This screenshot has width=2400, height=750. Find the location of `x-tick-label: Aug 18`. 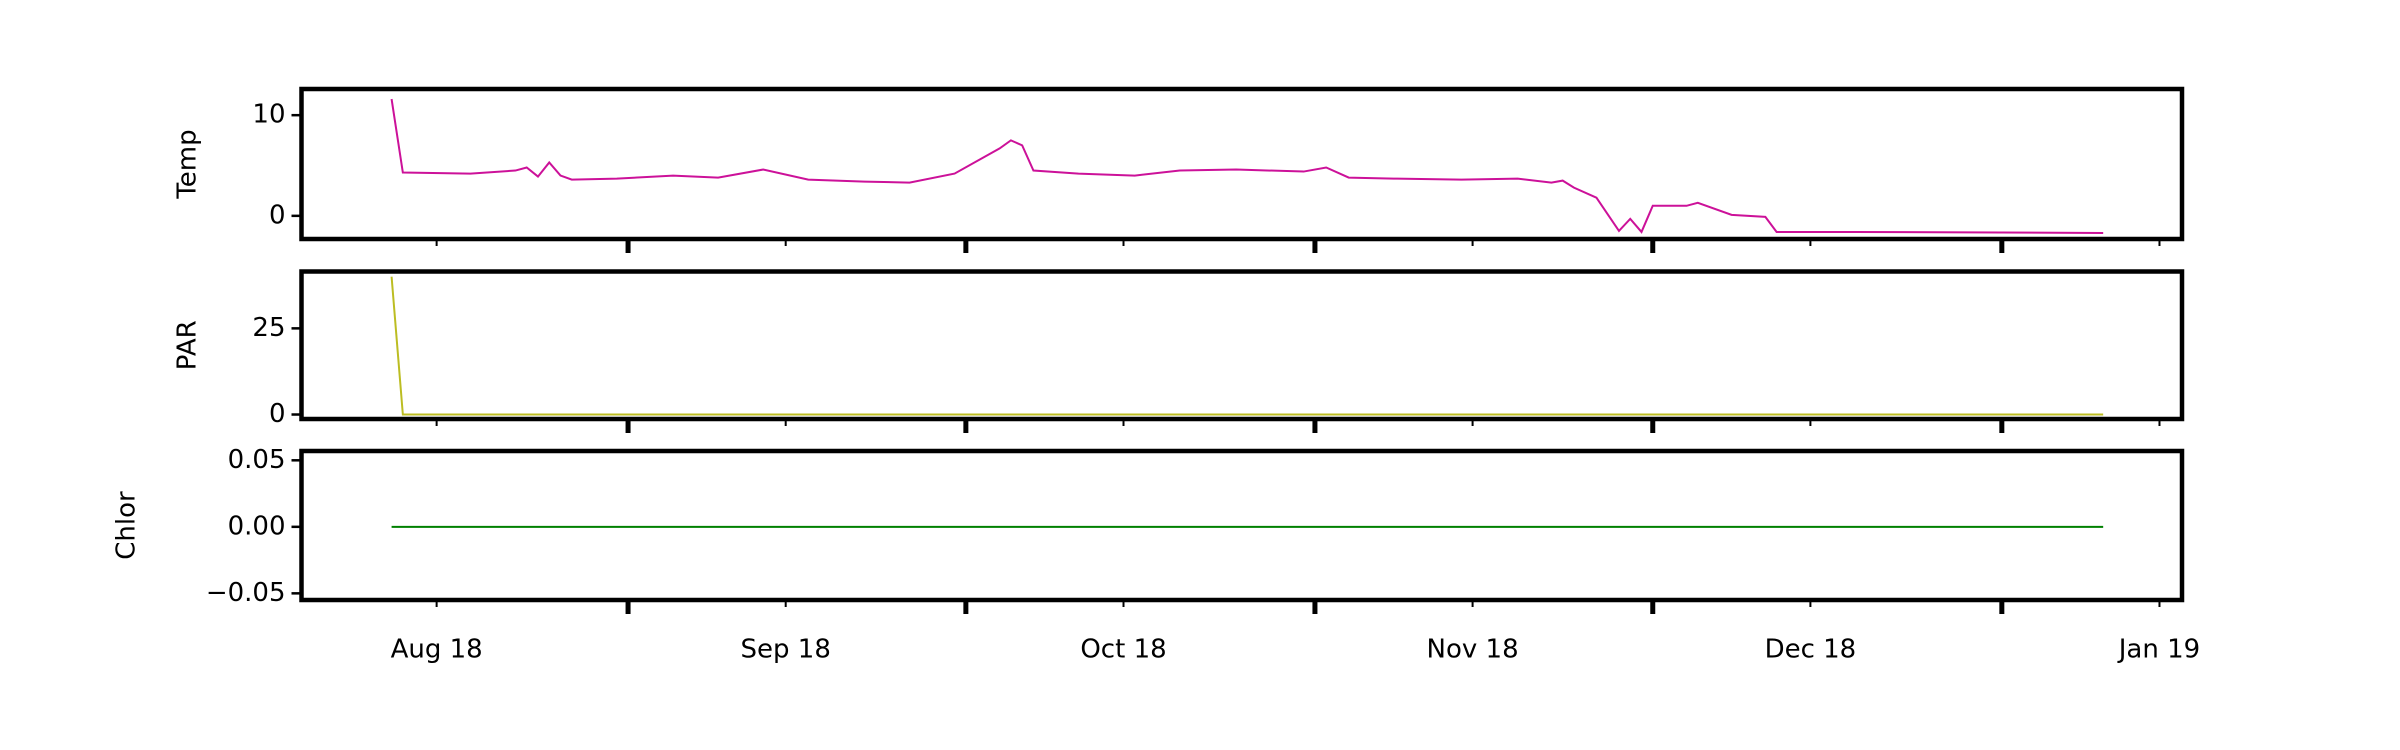

x-tick-label: Aug 18 is located at coordinates (437, 650).